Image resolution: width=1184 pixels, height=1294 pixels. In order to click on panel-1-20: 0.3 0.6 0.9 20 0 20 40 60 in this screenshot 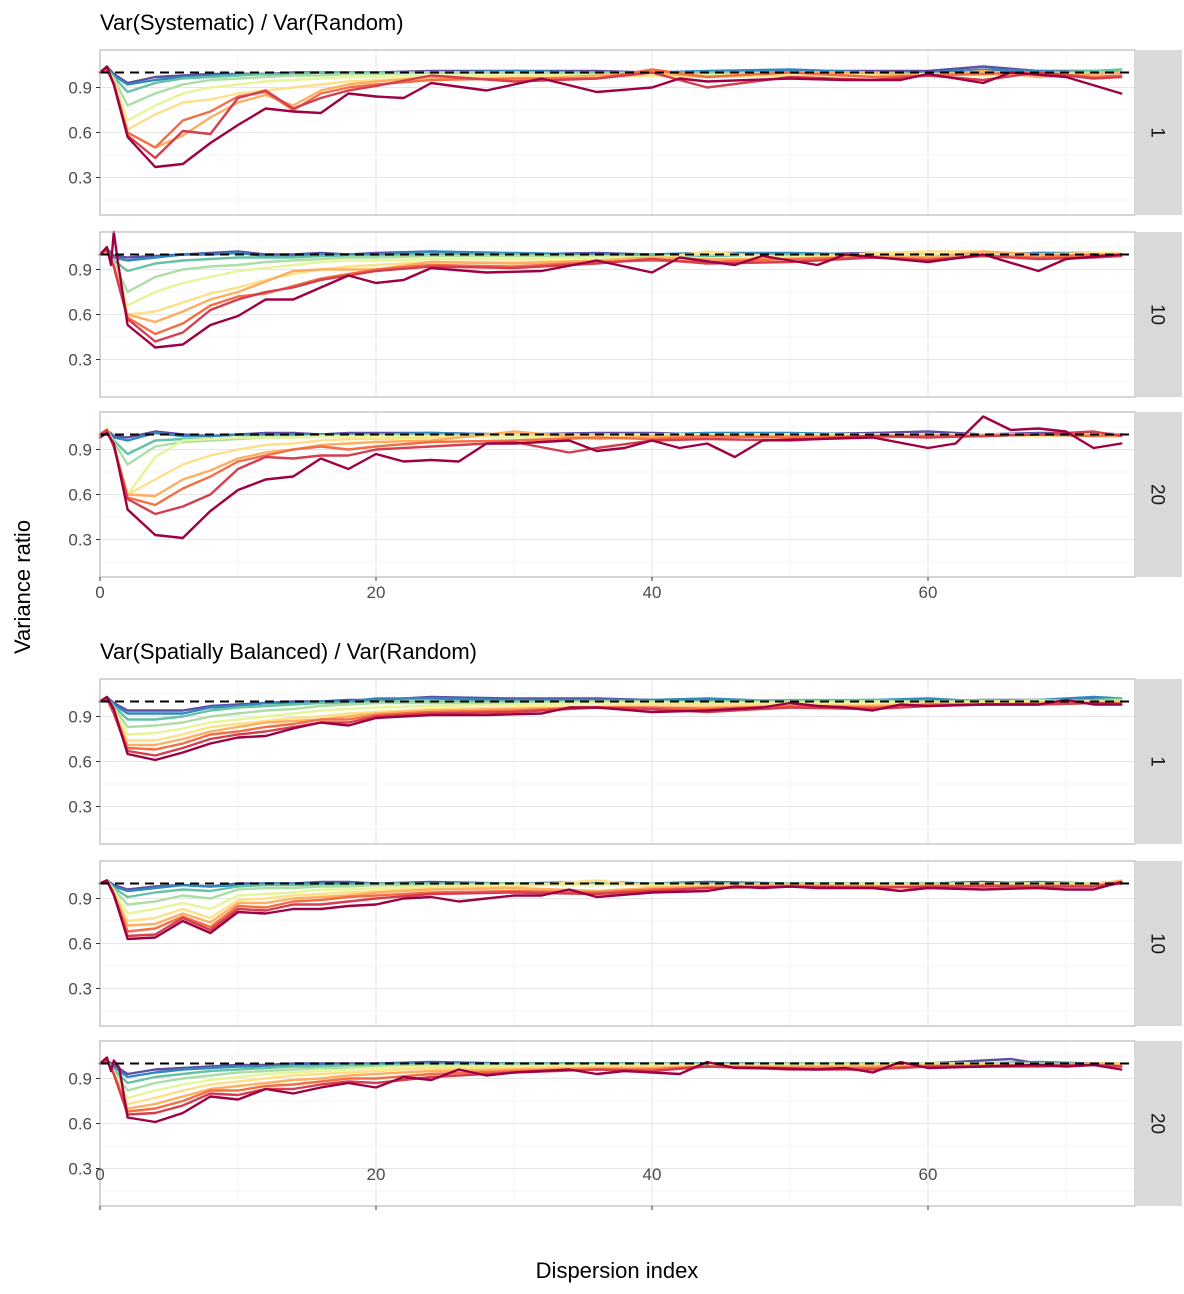, I will do `click(625, 1125)`.